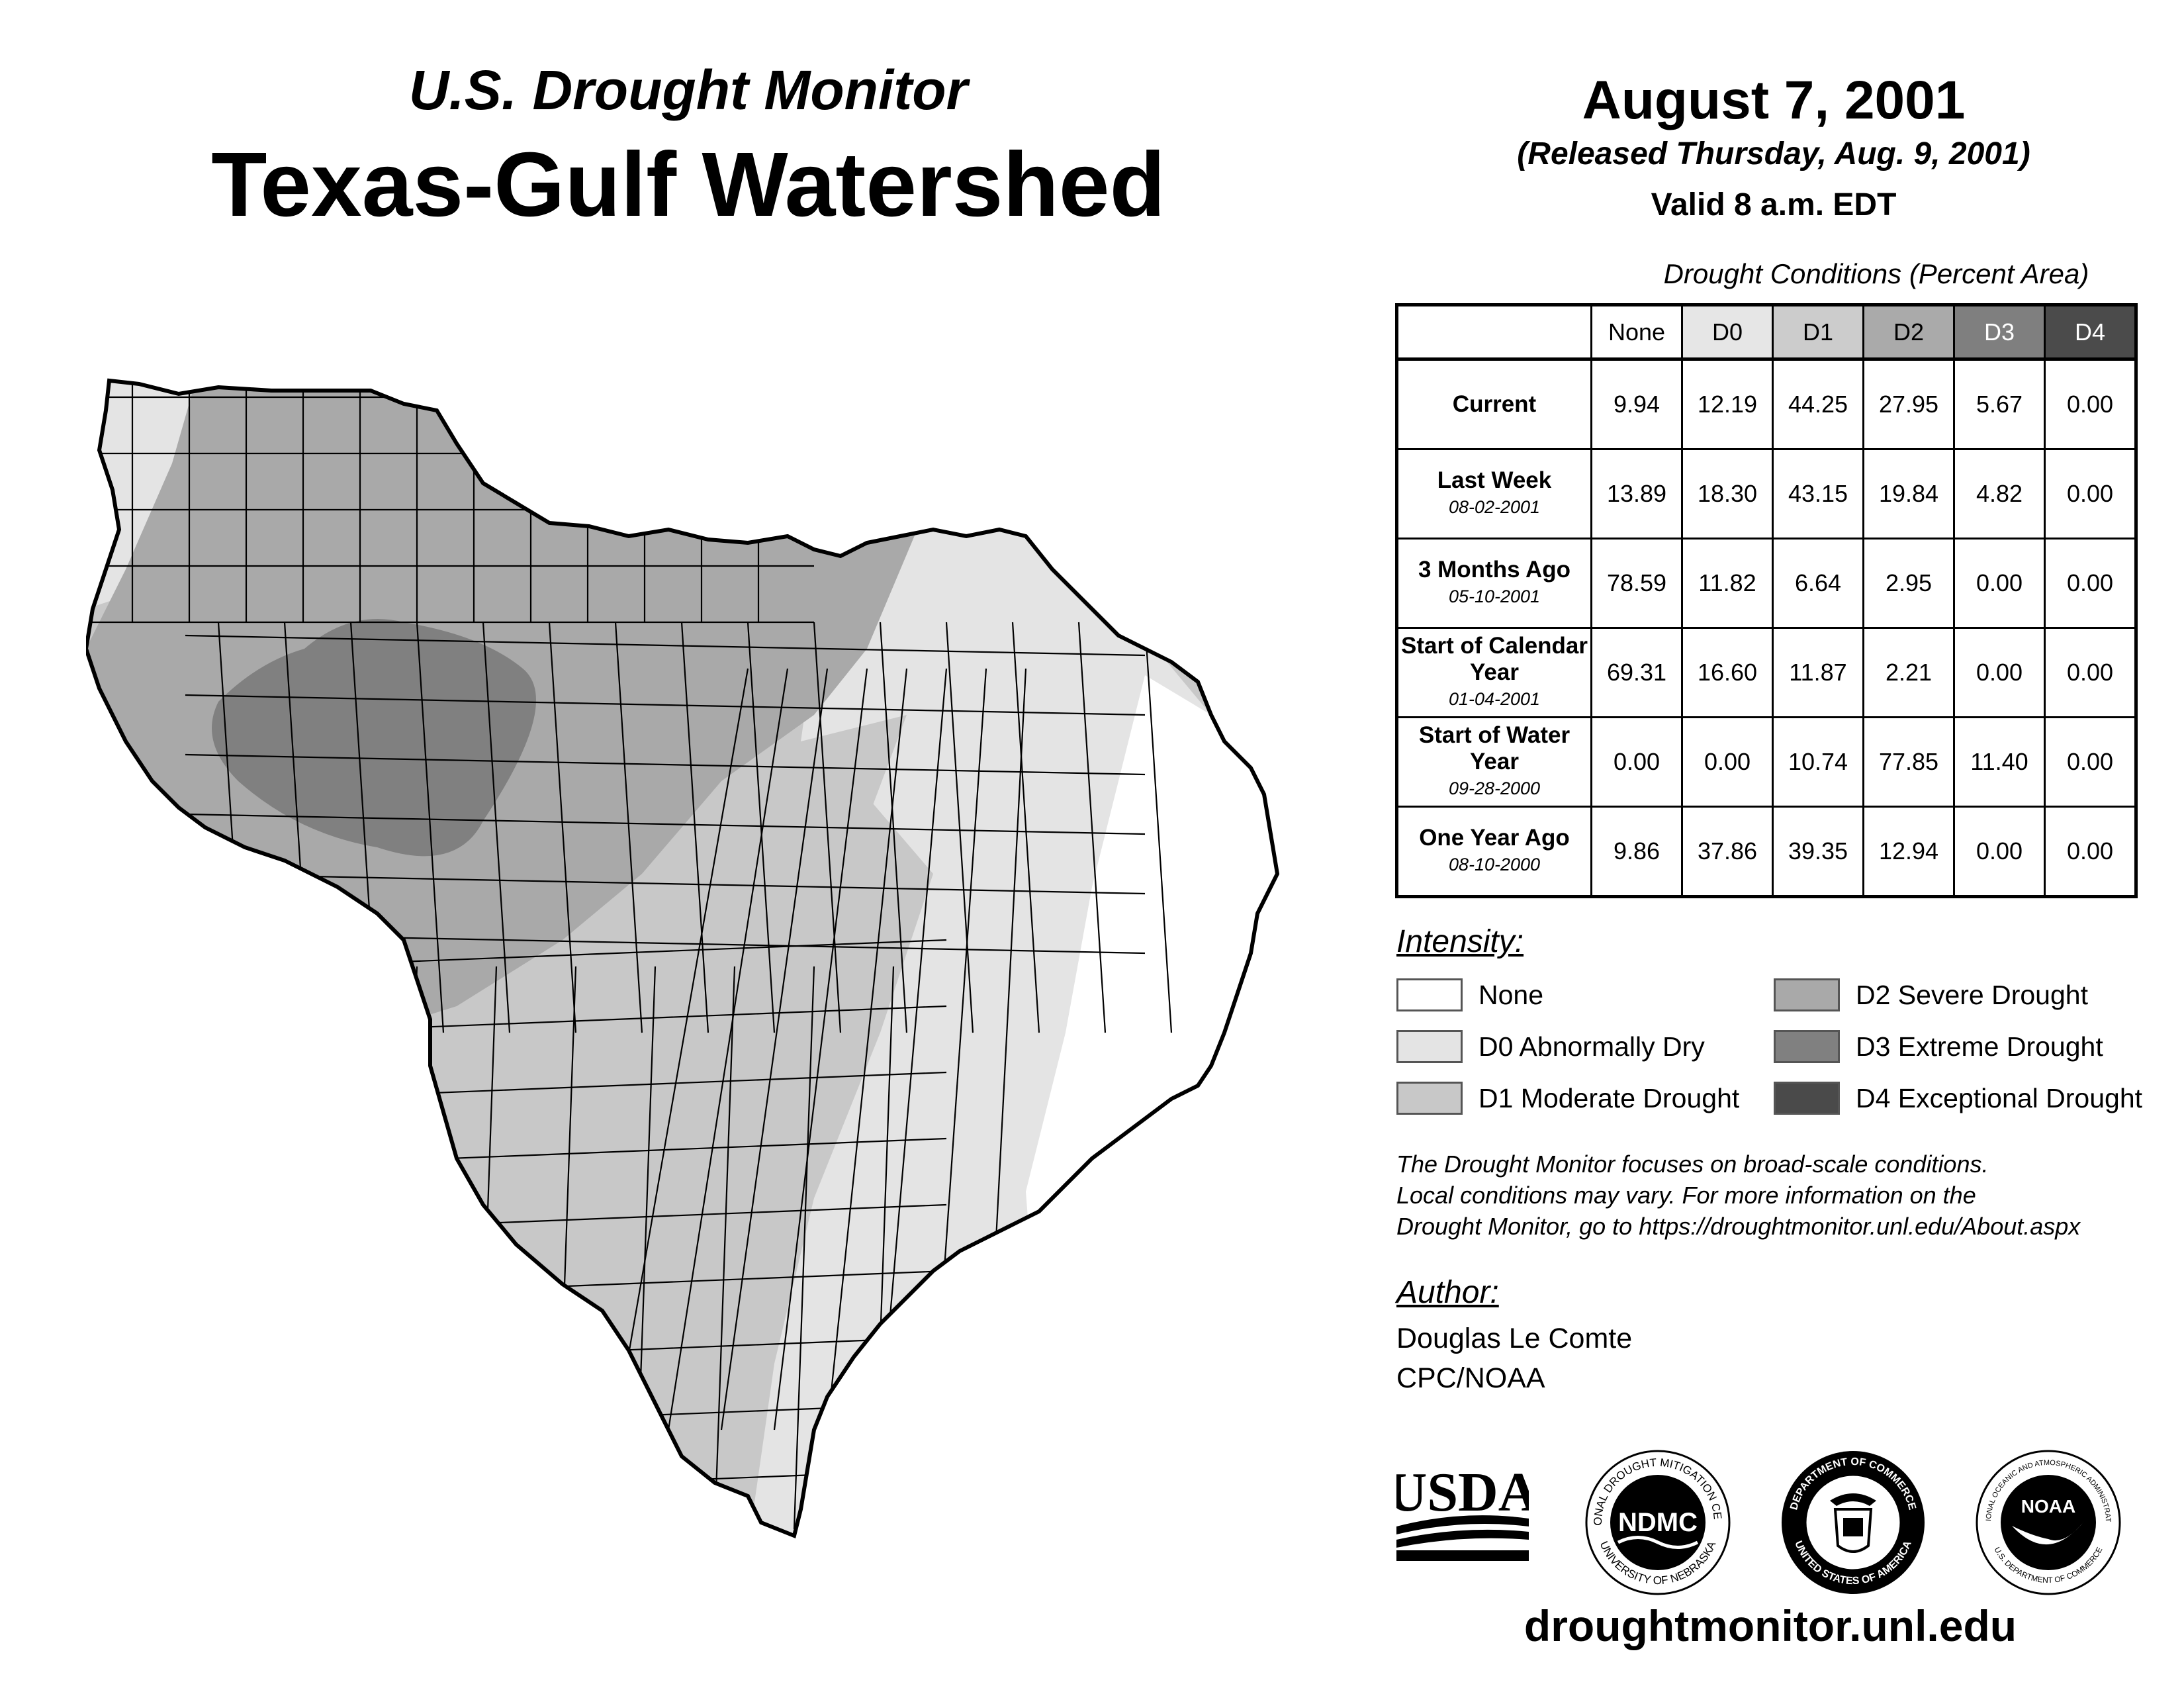 The image size is (2184, 1688). Describe the element at coordinates (1494, 493) in the screenshot. I see `row-label: Last Week 08-02-2001` at that location.